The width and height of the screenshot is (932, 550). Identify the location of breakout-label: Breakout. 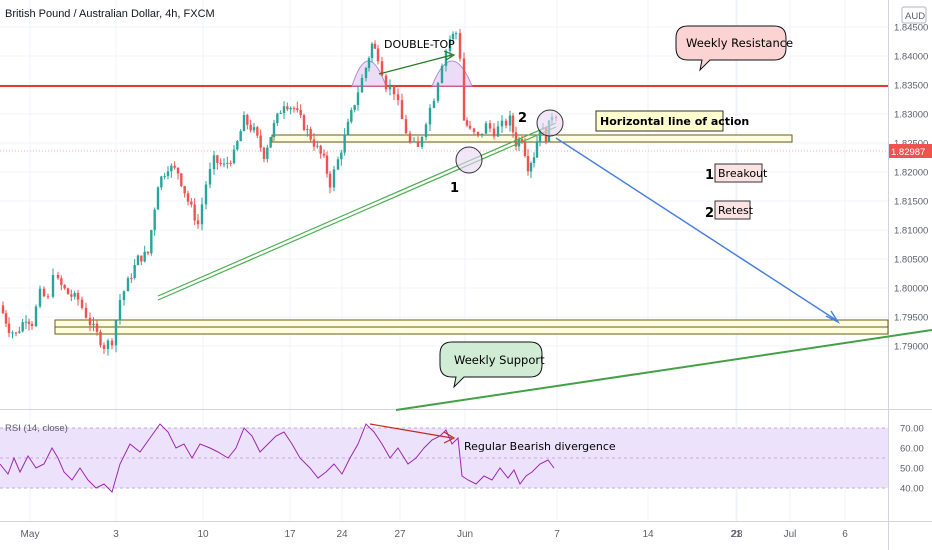
(743, 173).